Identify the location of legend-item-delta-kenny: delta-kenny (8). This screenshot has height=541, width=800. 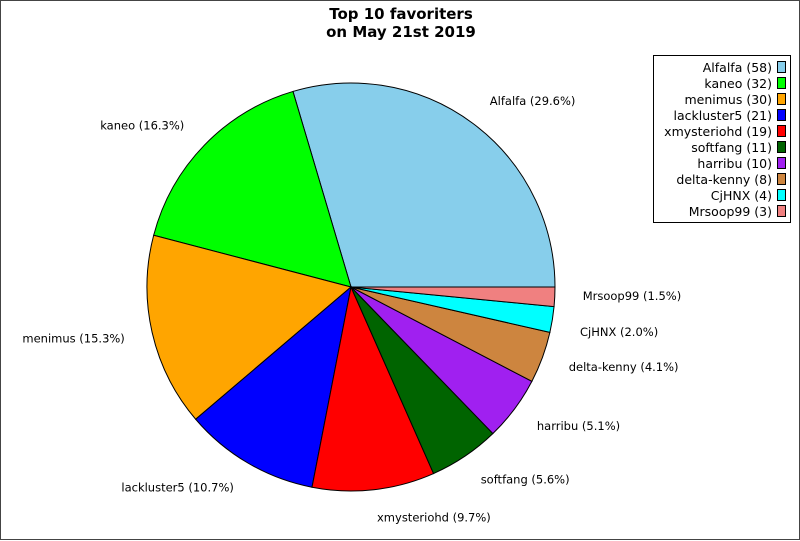
(722, 179).